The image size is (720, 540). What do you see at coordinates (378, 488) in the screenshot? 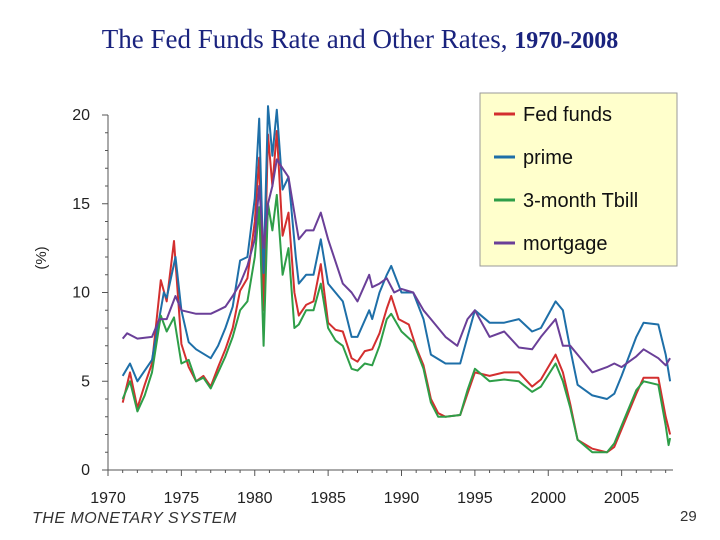
I see `x-ticks: 1970 1975 1980 1985 1990 1995 2000 2005` at bounding box center [378, 488].